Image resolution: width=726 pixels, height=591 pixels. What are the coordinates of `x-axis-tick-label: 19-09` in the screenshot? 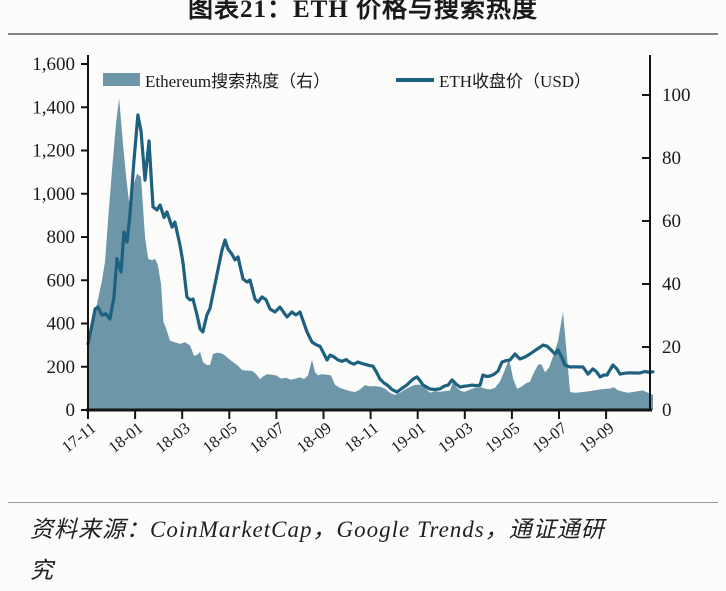 It's located at (597, 437).